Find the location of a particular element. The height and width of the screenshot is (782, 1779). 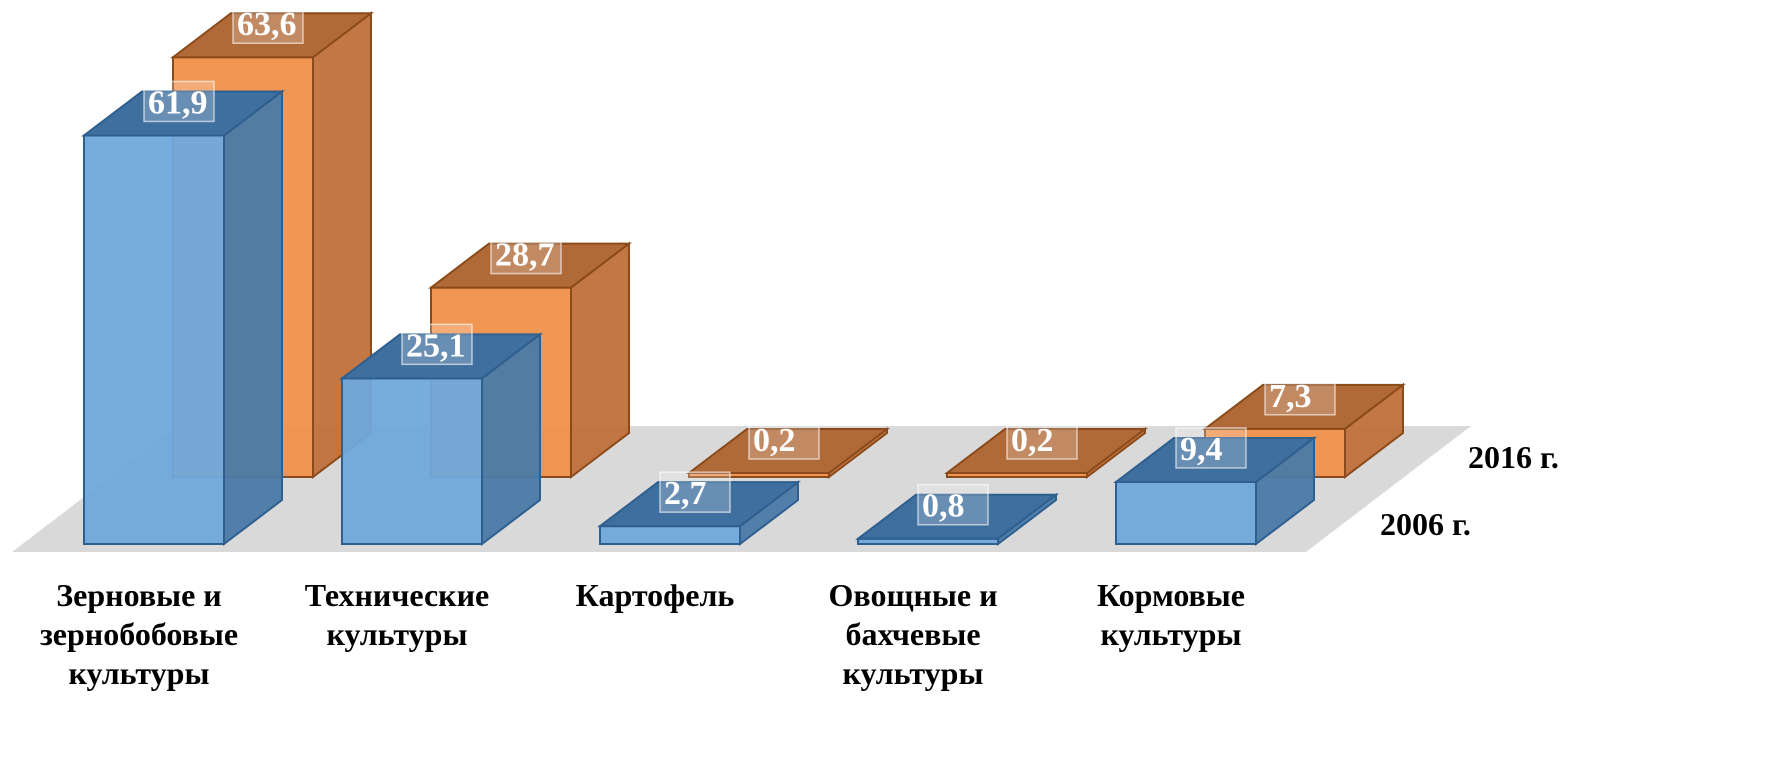

data-label-2006-1: 25,1 is located at coordinates (437, 344).